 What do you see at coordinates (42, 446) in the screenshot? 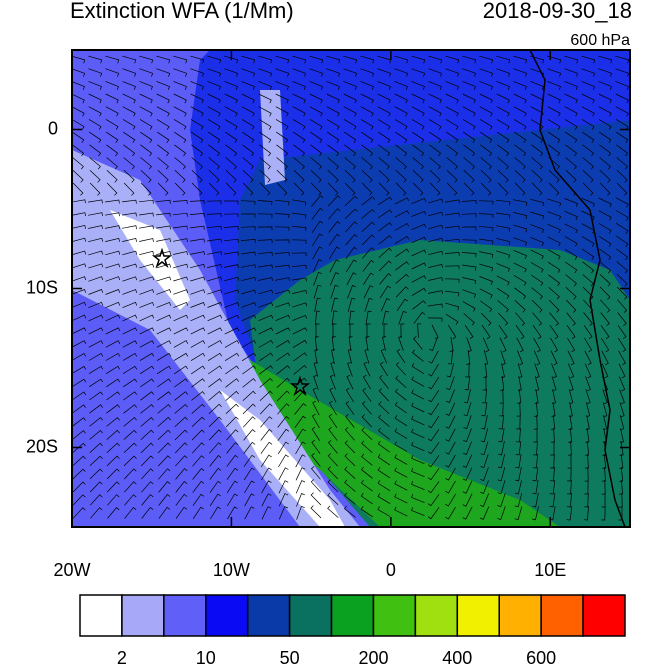
I see `y-tick-label: 20S` at bounding box center [42, 446].